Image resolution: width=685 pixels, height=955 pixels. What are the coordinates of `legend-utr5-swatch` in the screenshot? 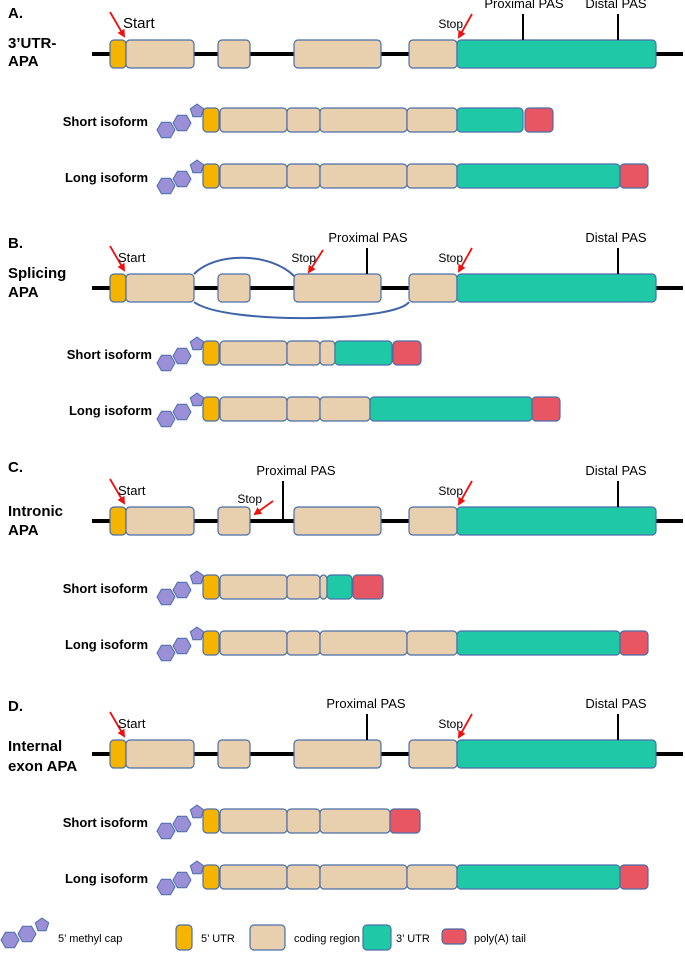 It's located at (184, 937).